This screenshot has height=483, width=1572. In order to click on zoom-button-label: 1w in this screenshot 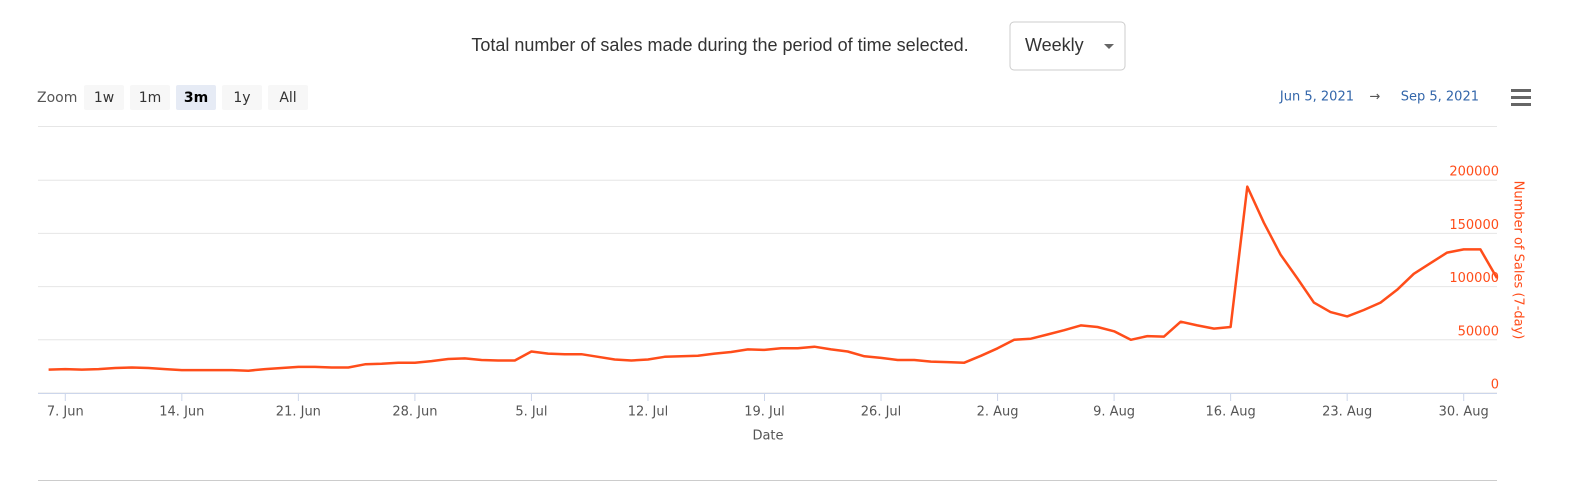, I will do `click(104, 98)`.